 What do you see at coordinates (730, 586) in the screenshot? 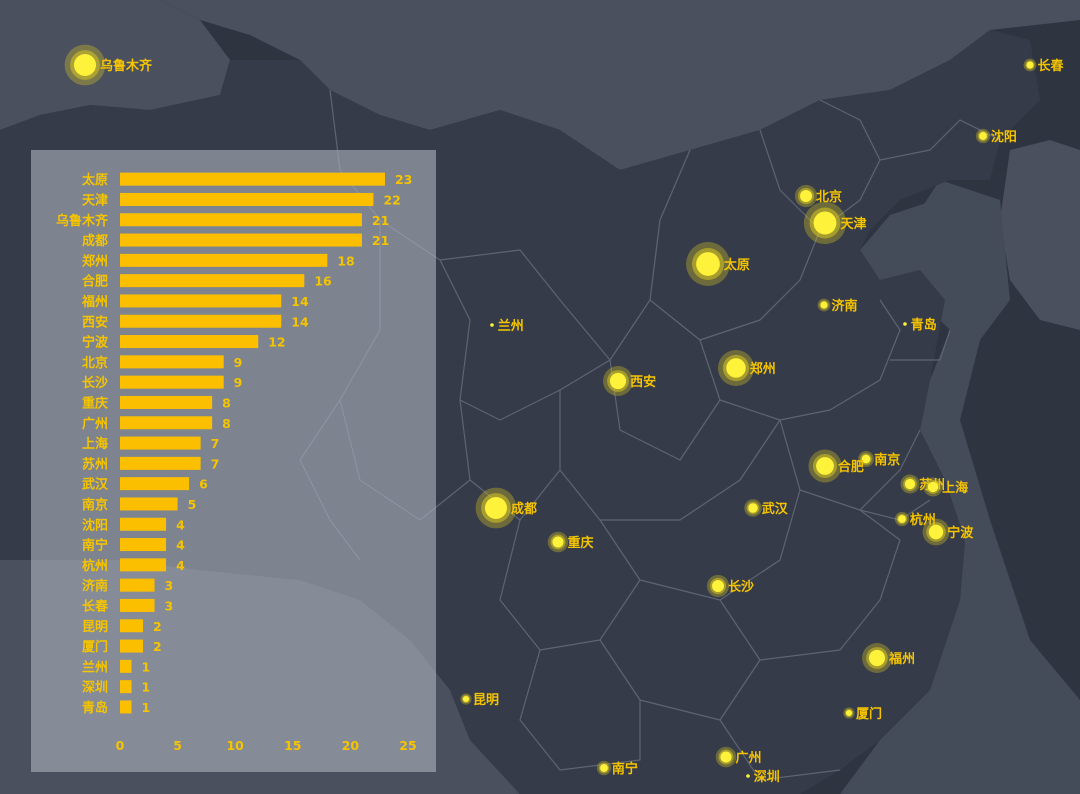
I see `city-marker-20: 长沙` at bounding box center [730, 586].